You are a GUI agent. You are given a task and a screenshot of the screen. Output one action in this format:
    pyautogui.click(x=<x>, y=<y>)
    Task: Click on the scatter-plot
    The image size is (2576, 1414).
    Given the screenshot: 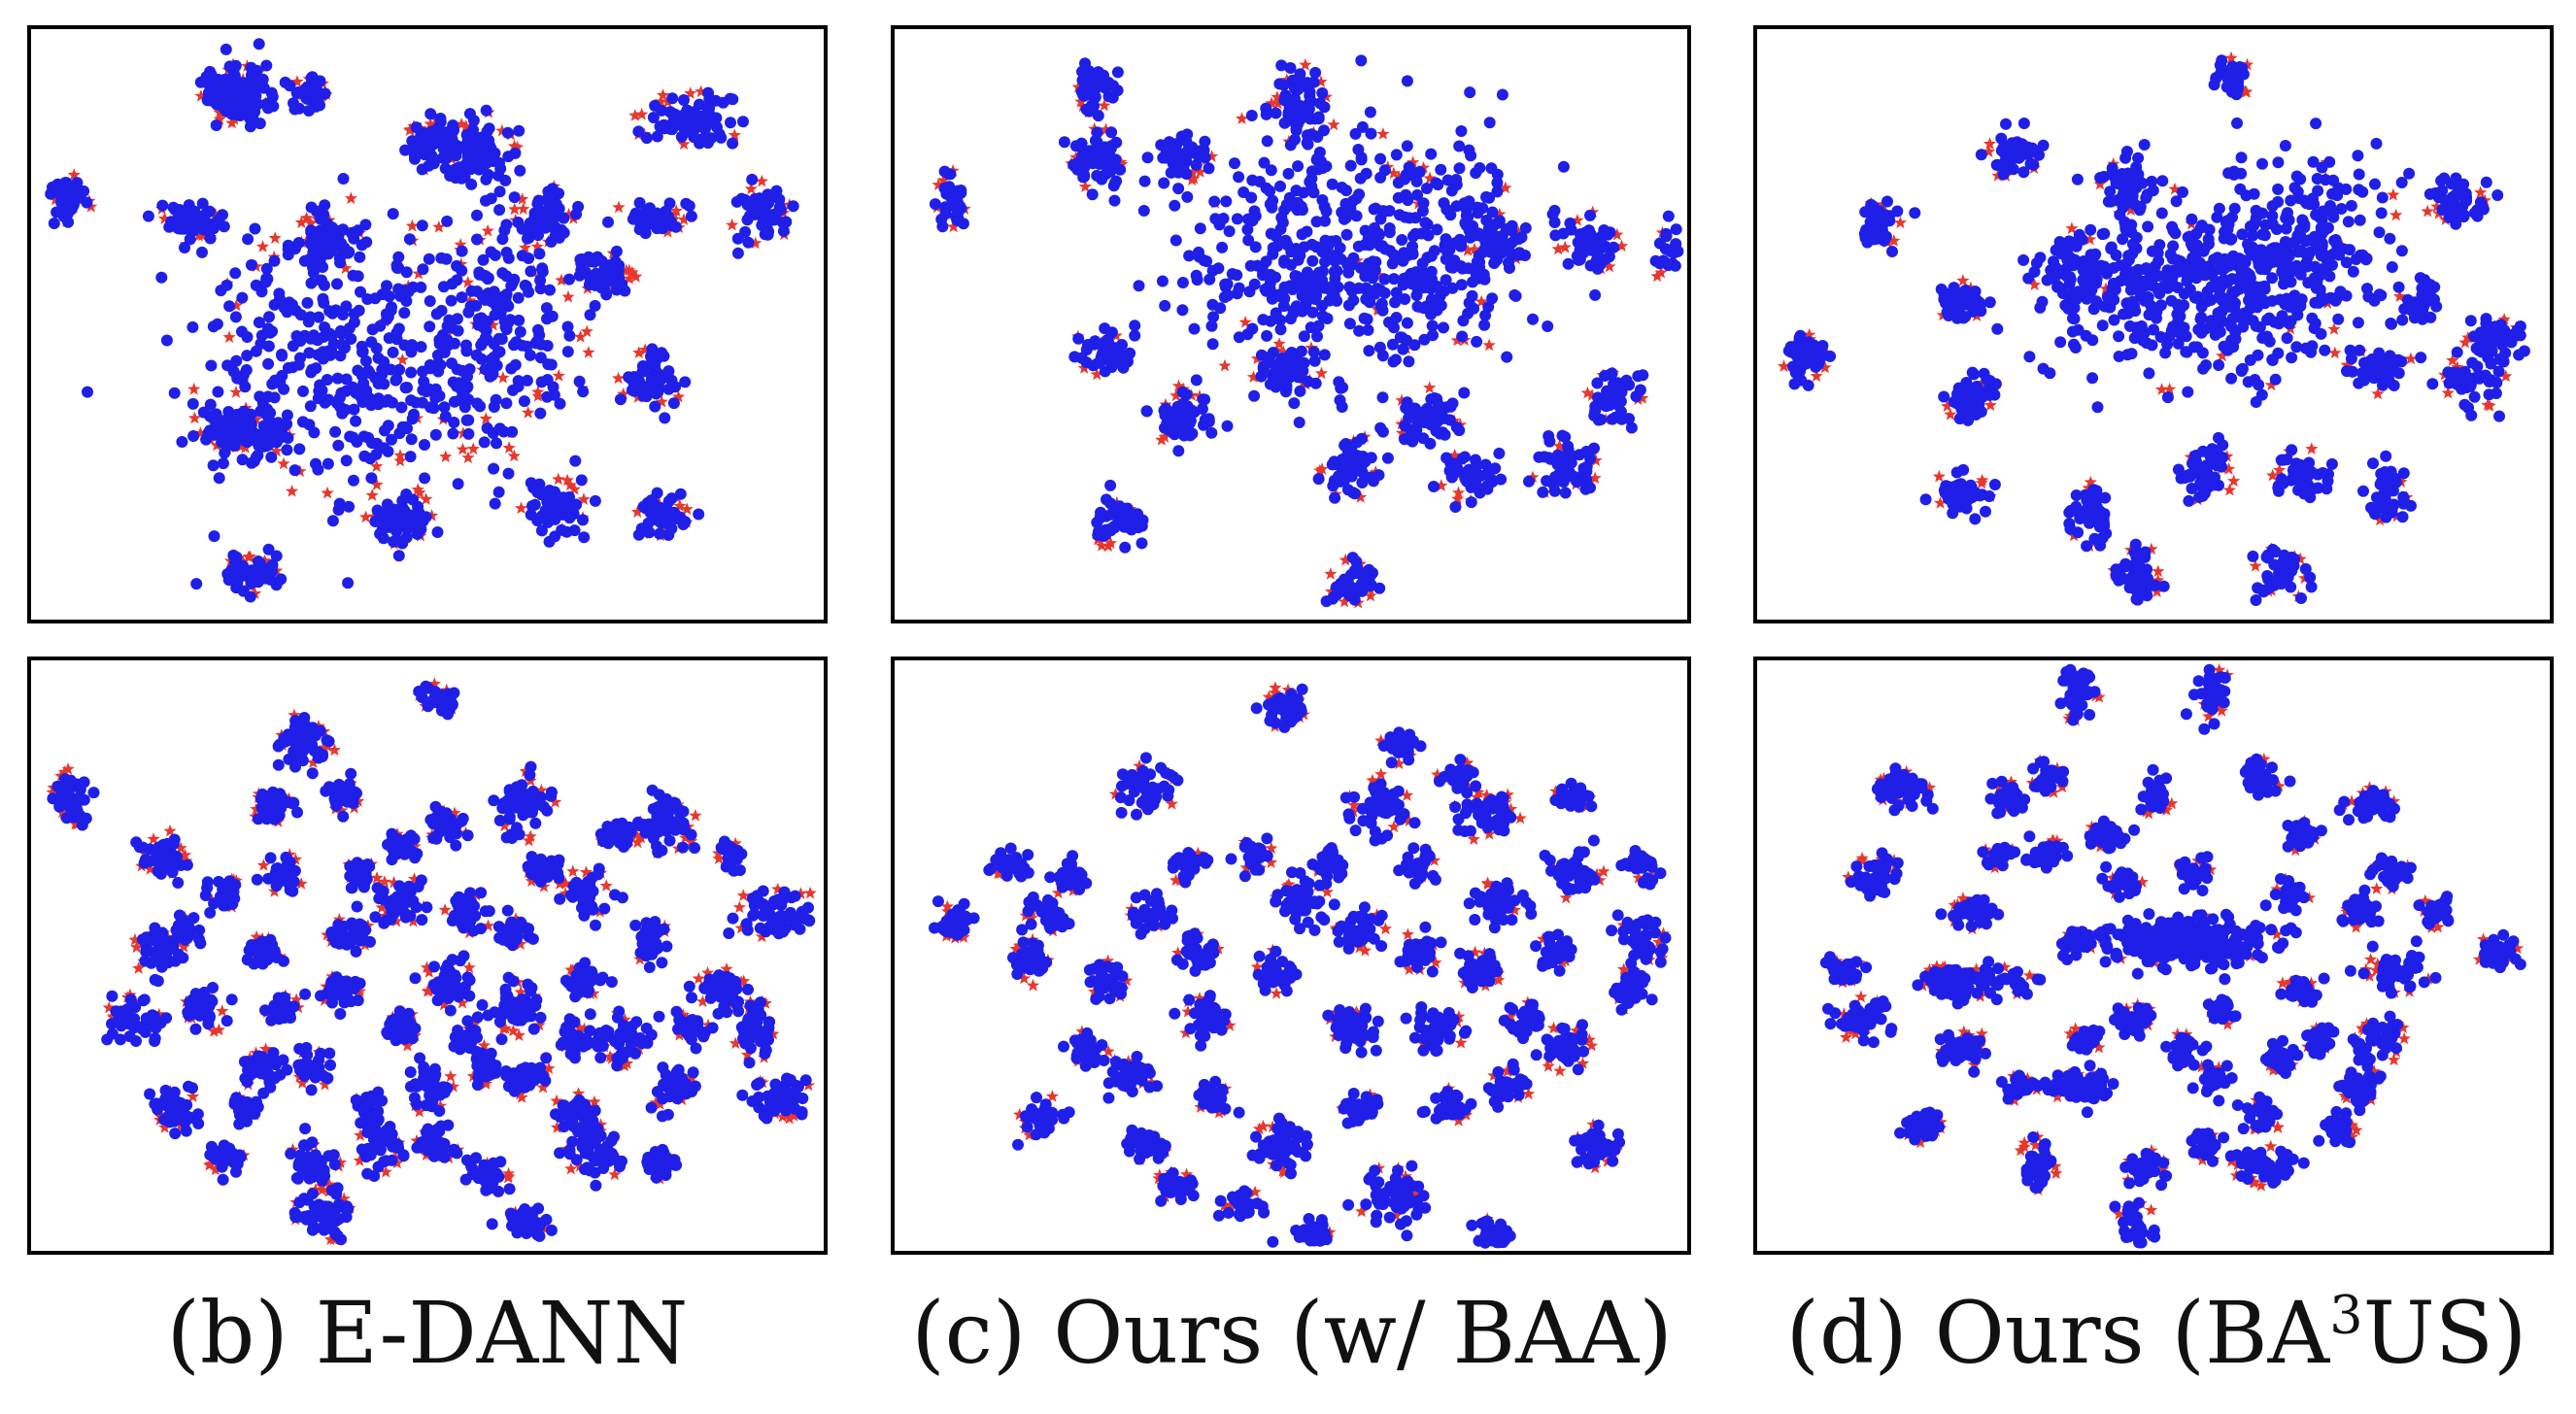 What is the action you would take?
    pyautogui.click(x=1306, y=331)
    